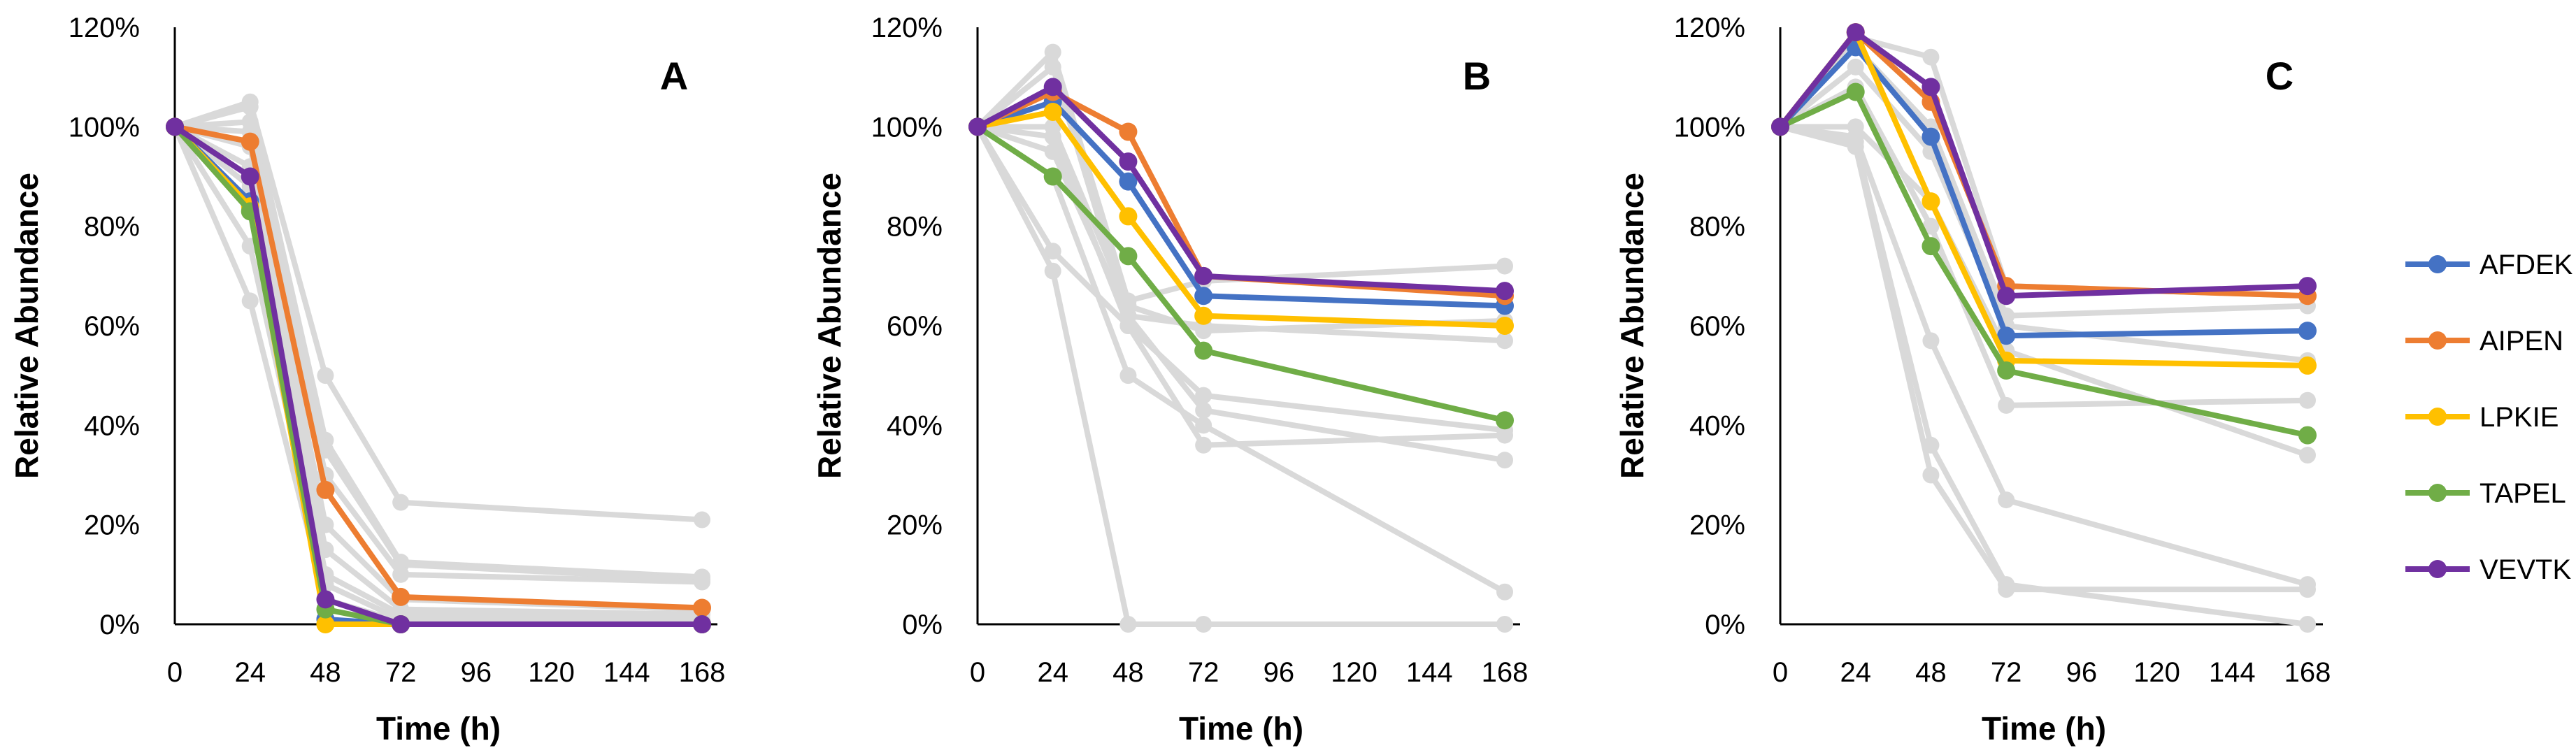 This screenshot has height=755, width=2576. Describe the element at coordinates (2526, 265) in the screenshot. I see `legend-label-afdek: AFDEK` at that location.